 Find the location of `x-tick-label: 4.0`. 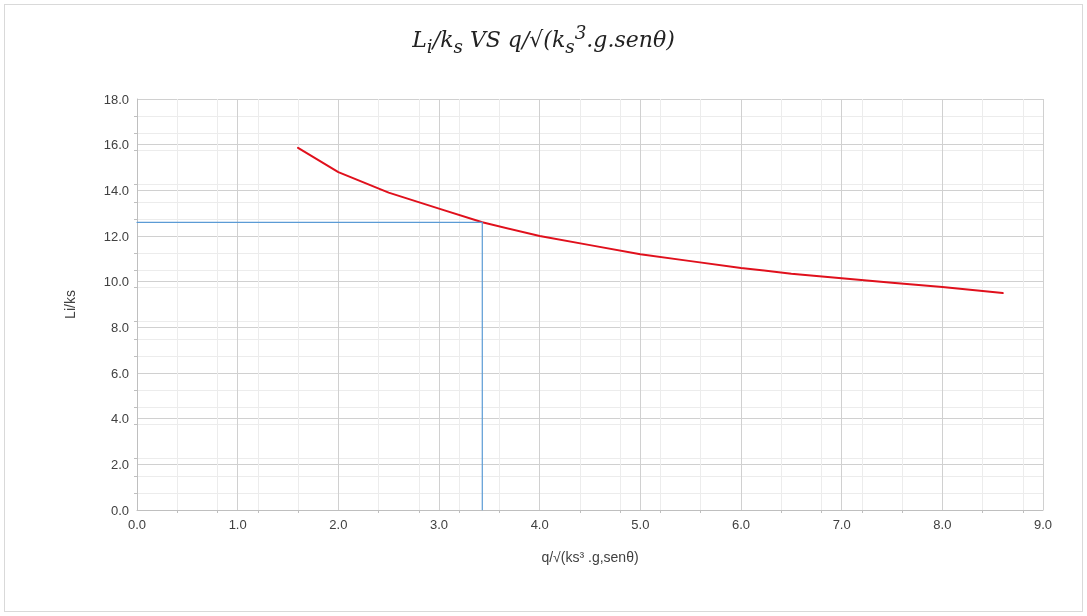

x-tick-label: 4.0 is located at coordinates (539, 524).